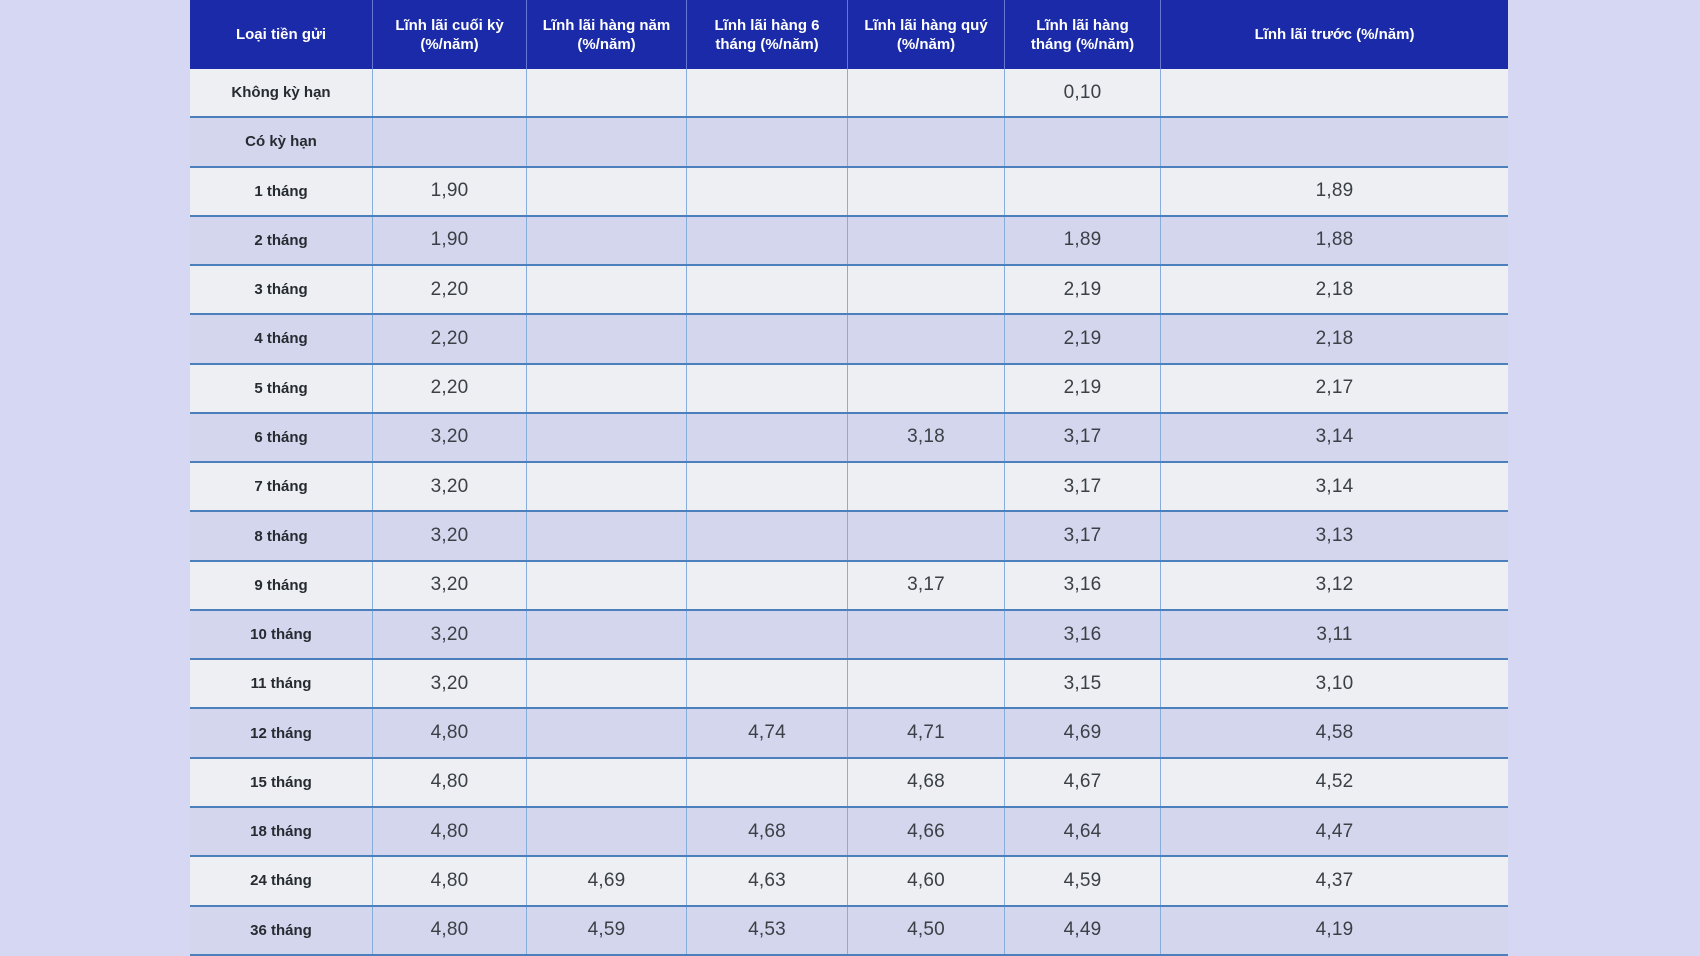 Image resolution: width=1700 pixels, height=956 pixels. Describe the element at coordinates (1334, 388) in the screenshot. I see `rate-cell: 2,17` at that location.